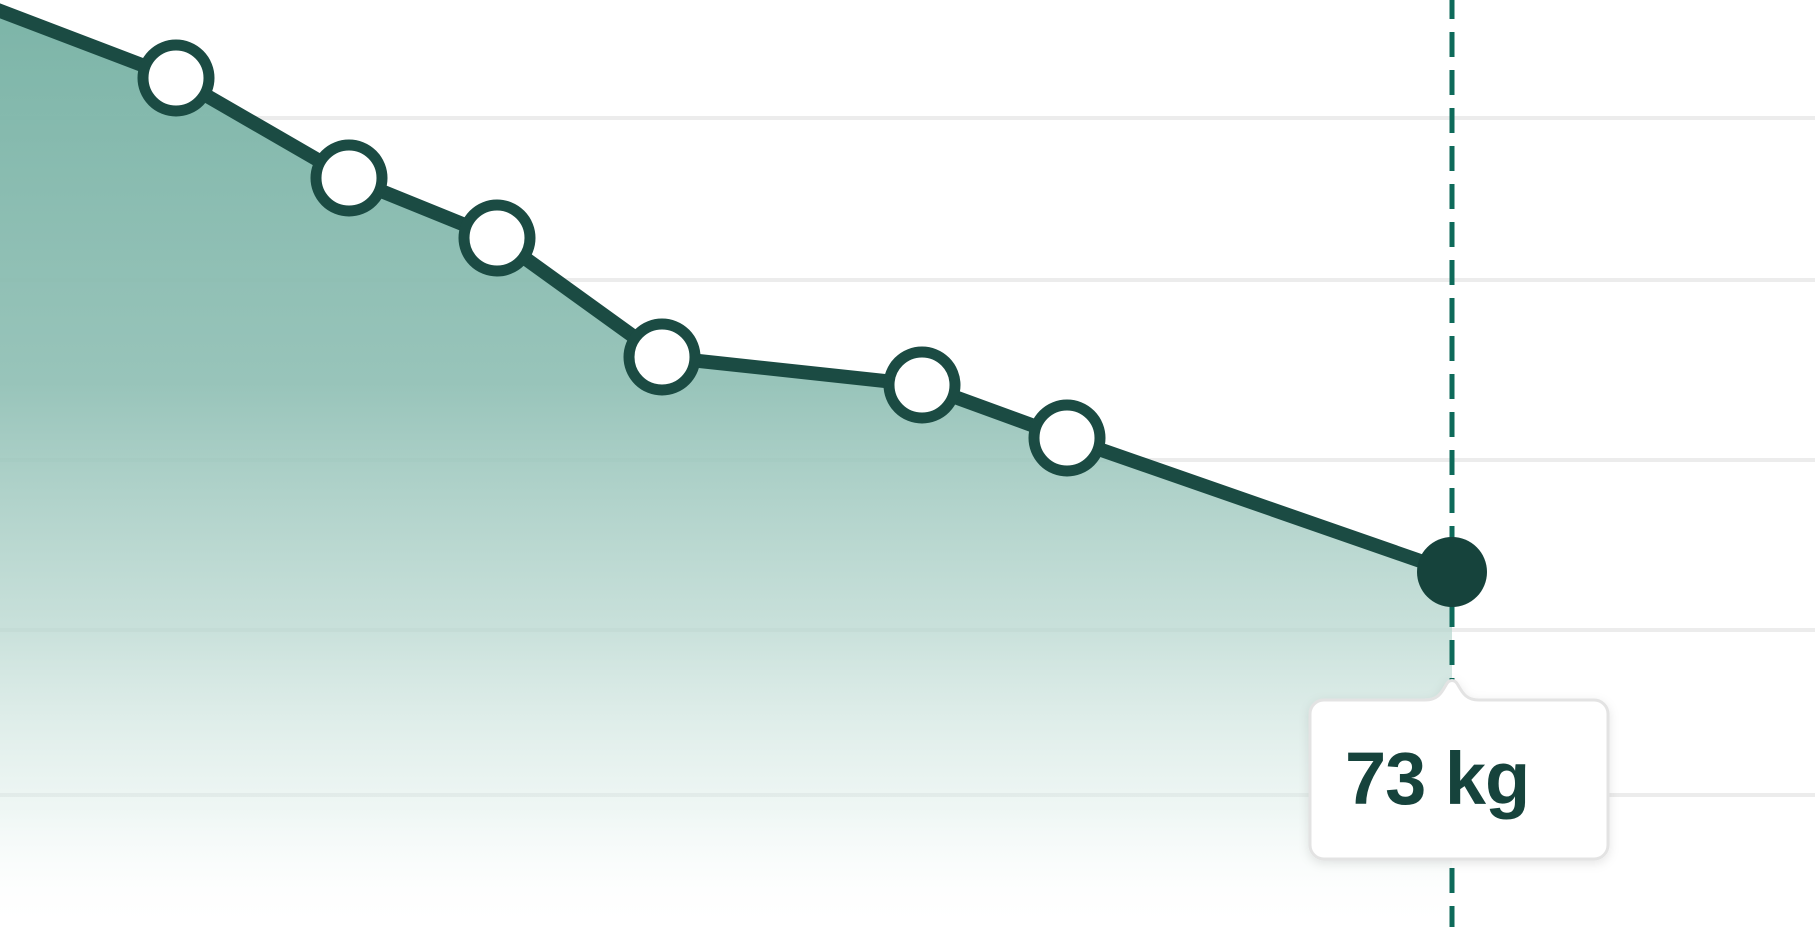 This screenshot has width=1815, height=927. Describe the element at coordinates (1452, 572) in the screenshot. I see `active-data-point` at that location.